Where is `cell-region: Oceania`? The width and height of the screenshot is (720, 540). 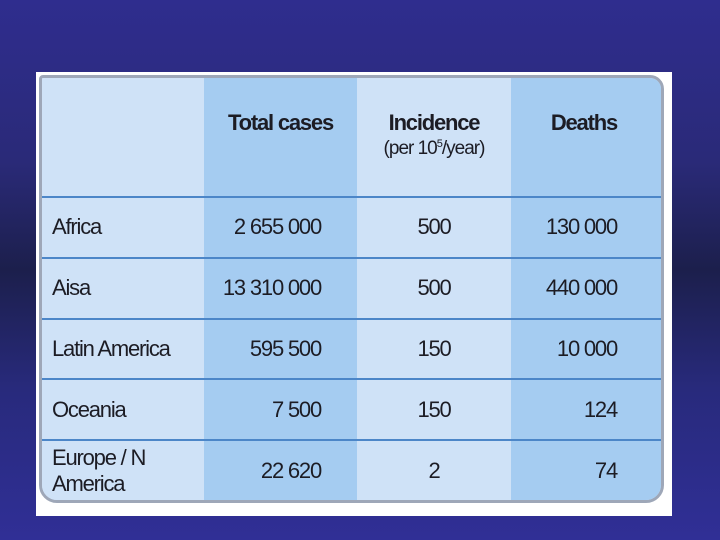 cell-region: Oceania is located at coordinates (123, 410).